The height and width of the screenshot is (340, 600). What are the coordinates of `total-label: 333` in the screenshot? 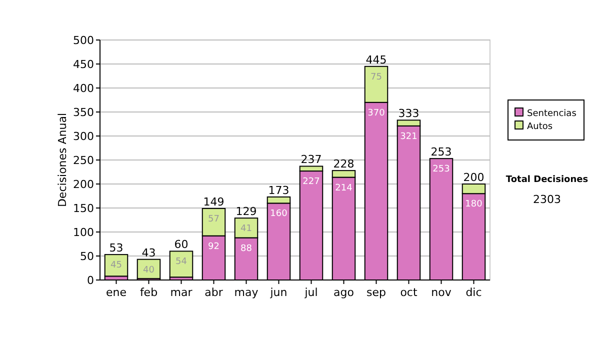 It's located at (409, 113).